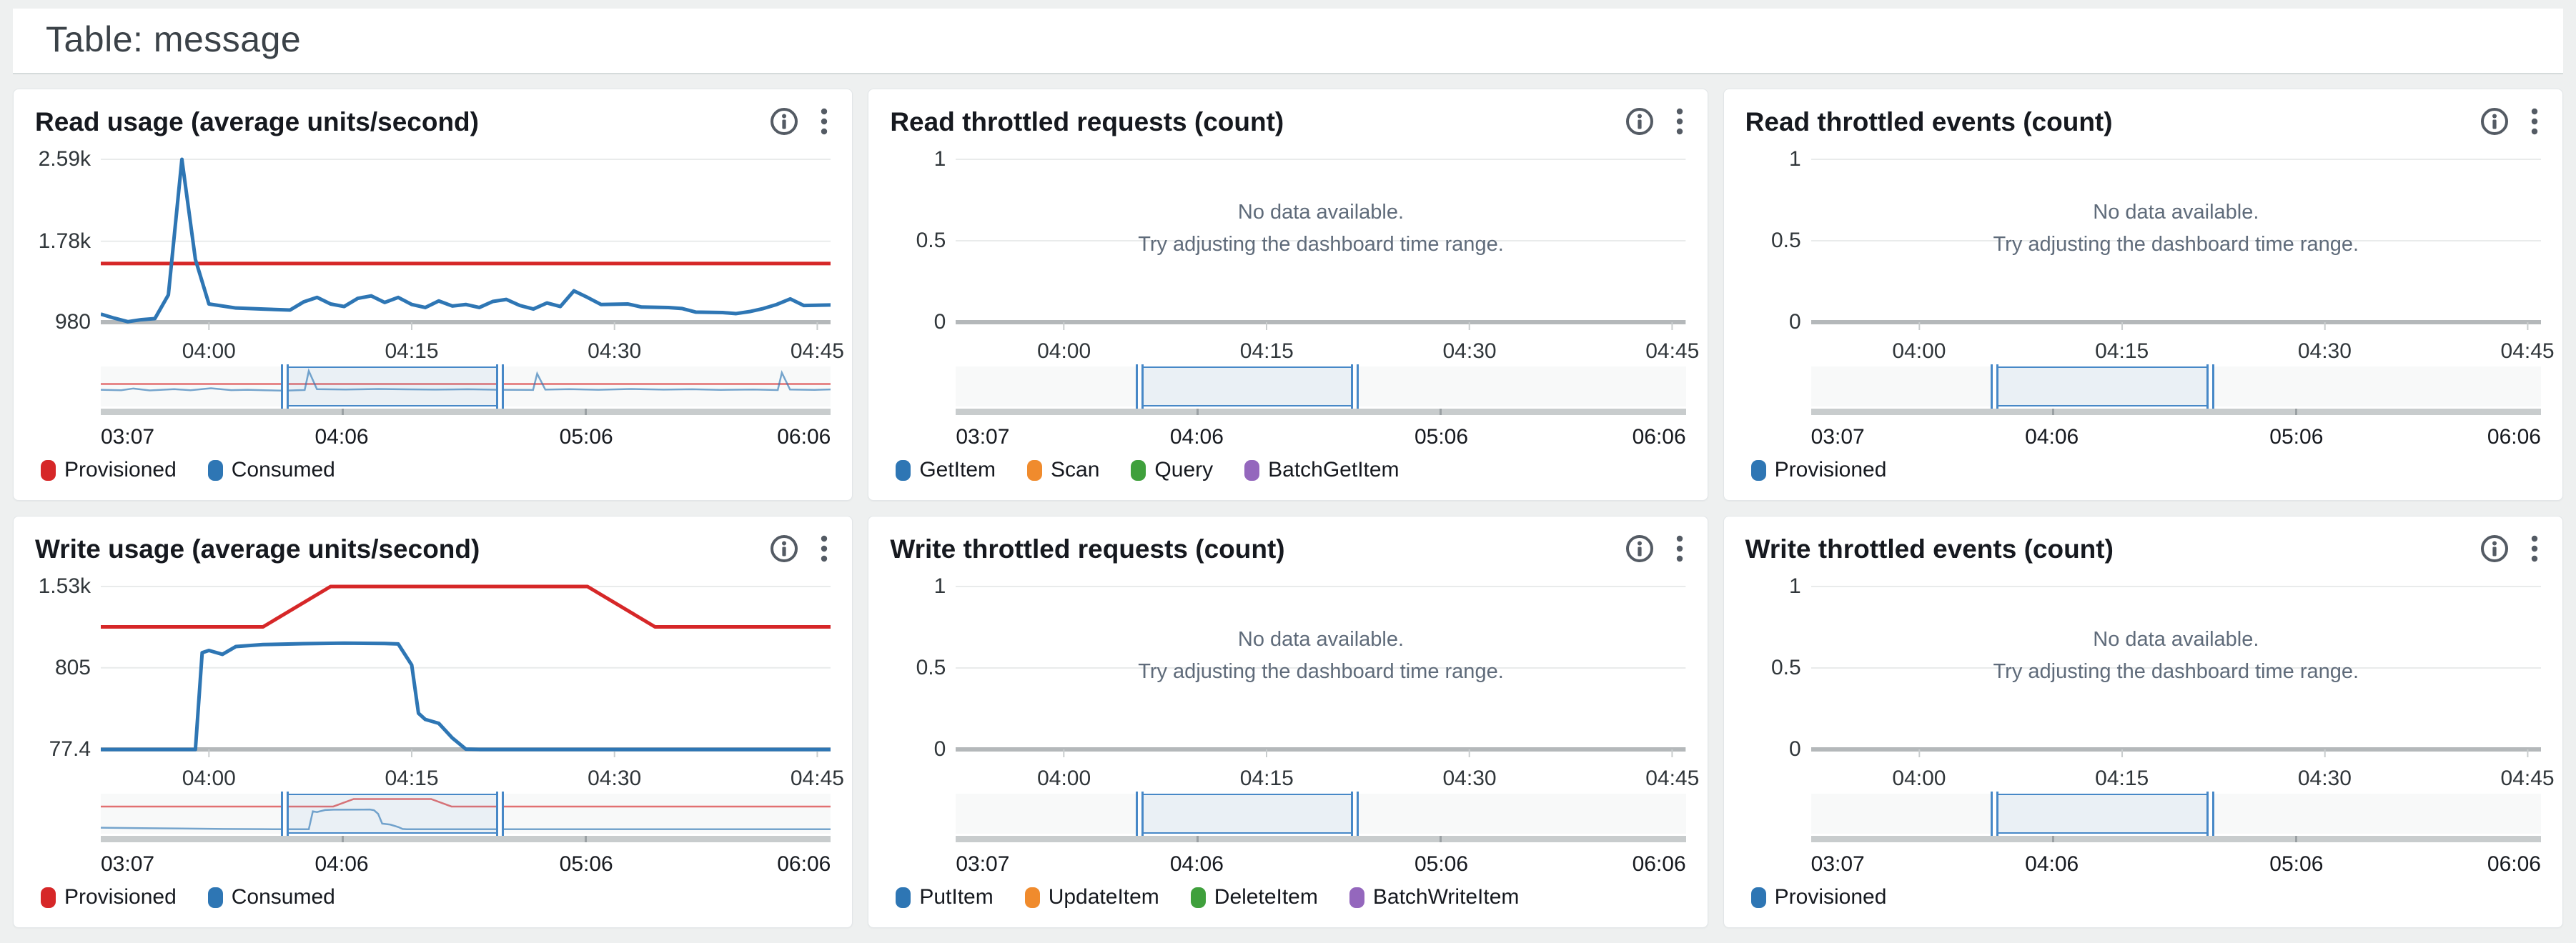  Describe the element at coordinates (1172, 470) in the screenshot. I see `legend-item-query: Query` at that location.